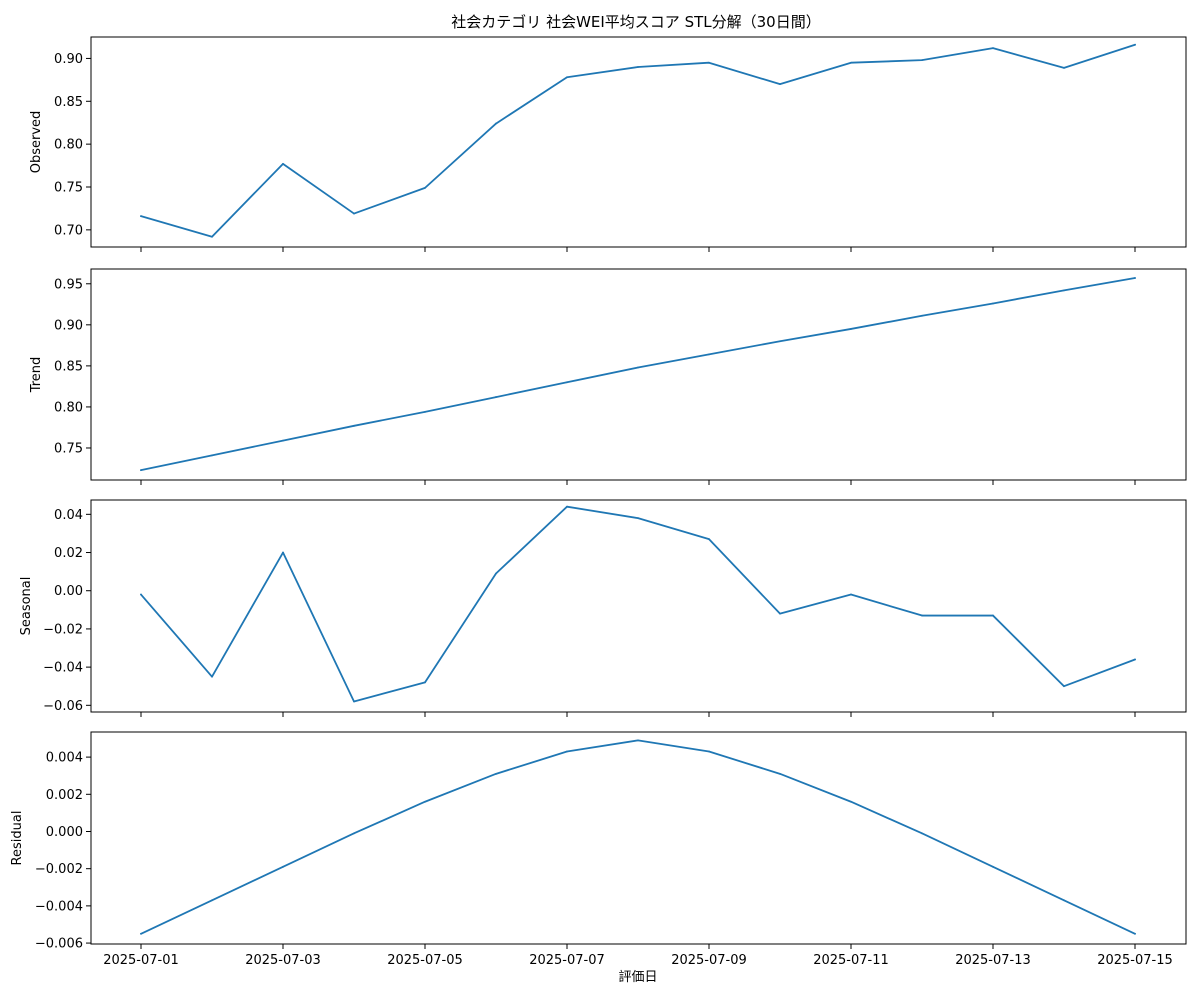 The image size is (1200, 1000). I want to click on y-axis-label: Observed, so click(36, 142).